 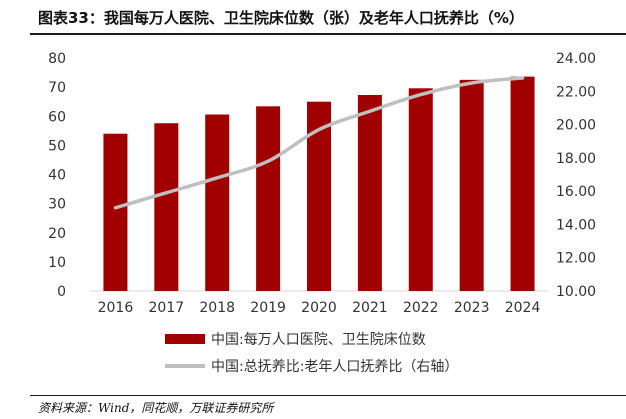 What do you see at coordinates (334, 367) in the screenshot?
I see `legend-label-line: 中国:总抚养比:老年人口抚养比（右轴）` at bounding box center [334, 367].